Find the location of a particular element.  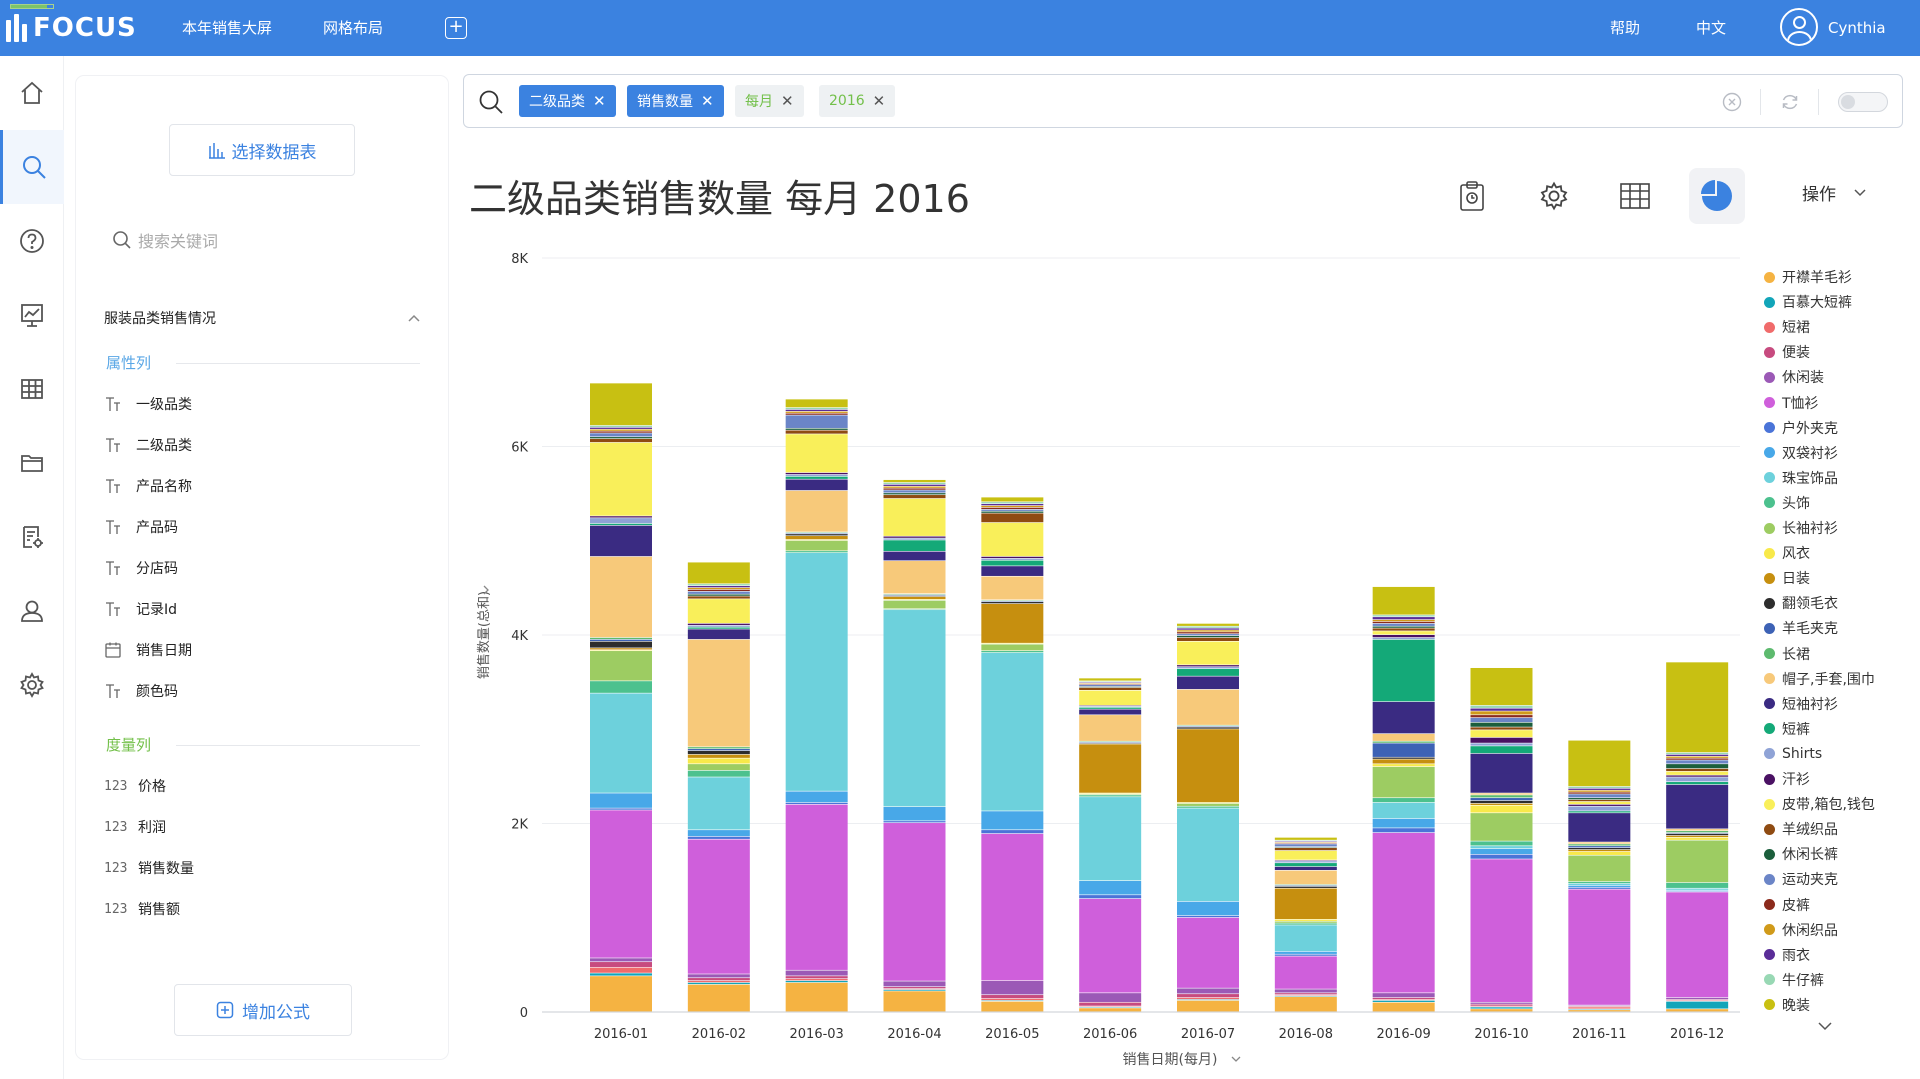

legend-item: 双袋衬衫 is located at coordinates (1801, 453).